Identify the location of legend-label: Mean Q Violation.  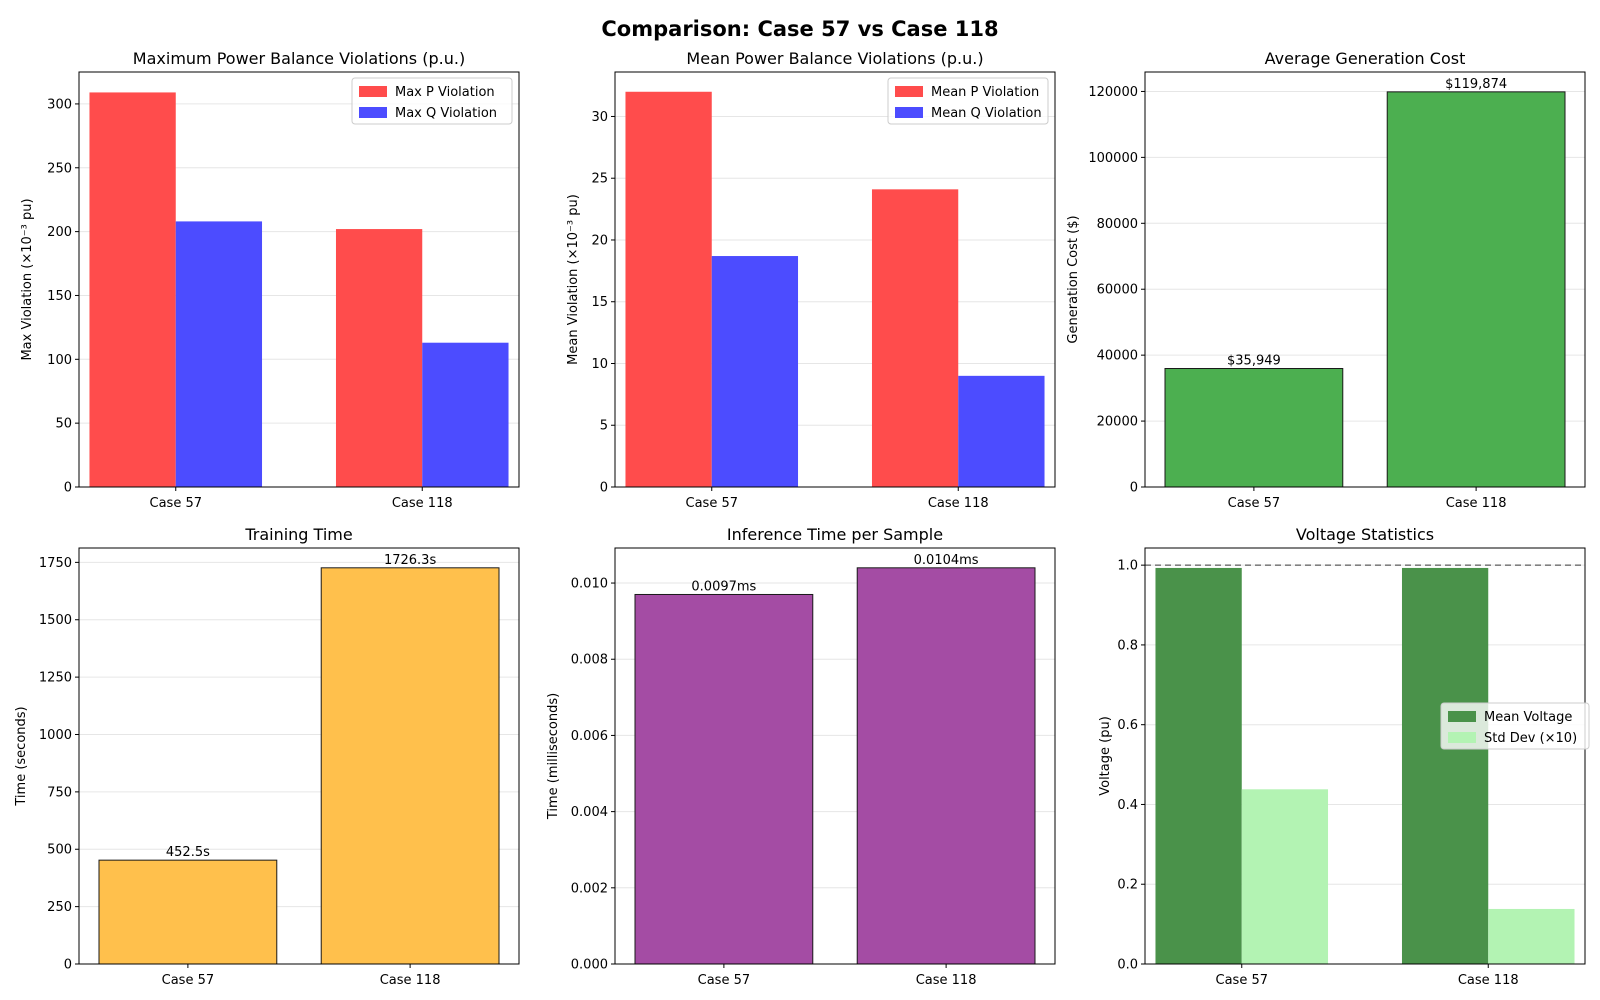
(986, 113).